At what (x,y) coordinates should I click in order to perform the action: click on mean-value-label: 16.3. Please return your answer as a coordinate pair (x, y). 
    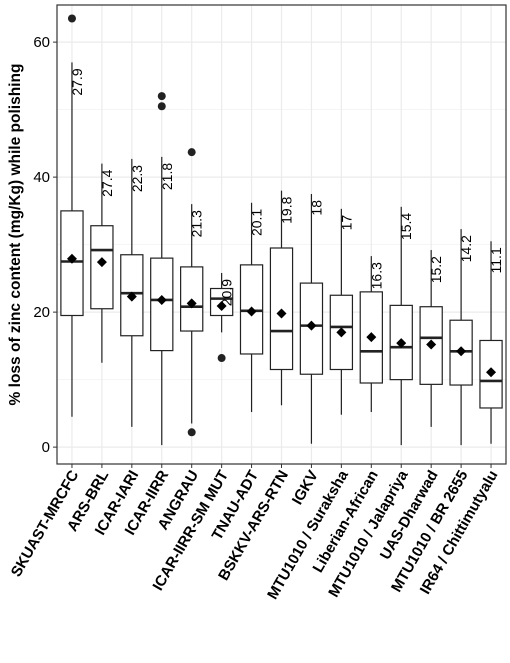
    Looking at the image, I should click on (376, 275).